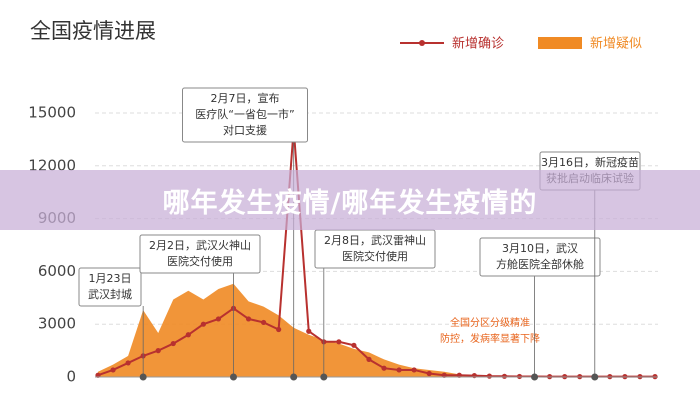 The height and width of the screenshot is (404, 700). What do you see at coordinates (540, 248) in the screenshot?
I see `annotation-text: 3月10日，武汉` at bounding box center [540, 248].